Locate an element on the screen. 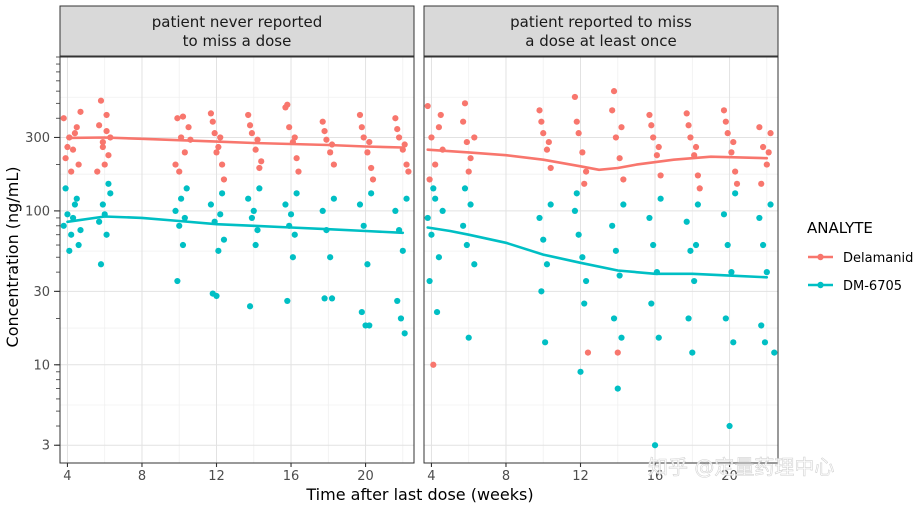 This screenshot has height=505, width=916. legend: ANALYTE Delamanid DM-6705 is located at coordinates (860, 256).